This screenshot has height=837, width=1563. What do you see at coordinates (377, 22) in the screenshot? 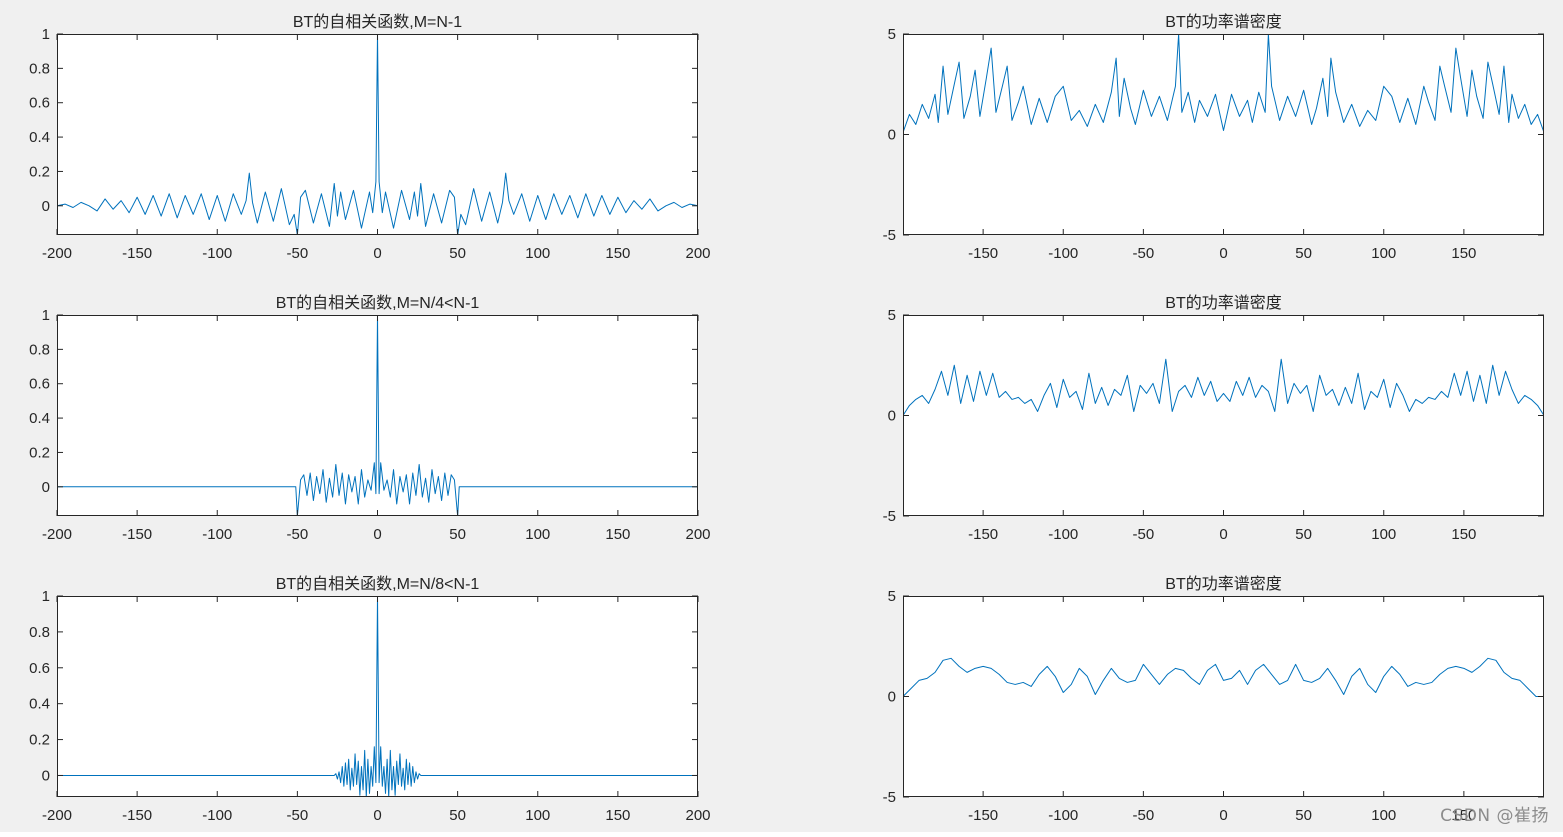
I see `chart-title: BT的自相关函数,M=N-1` at bounding box center [377, 22].